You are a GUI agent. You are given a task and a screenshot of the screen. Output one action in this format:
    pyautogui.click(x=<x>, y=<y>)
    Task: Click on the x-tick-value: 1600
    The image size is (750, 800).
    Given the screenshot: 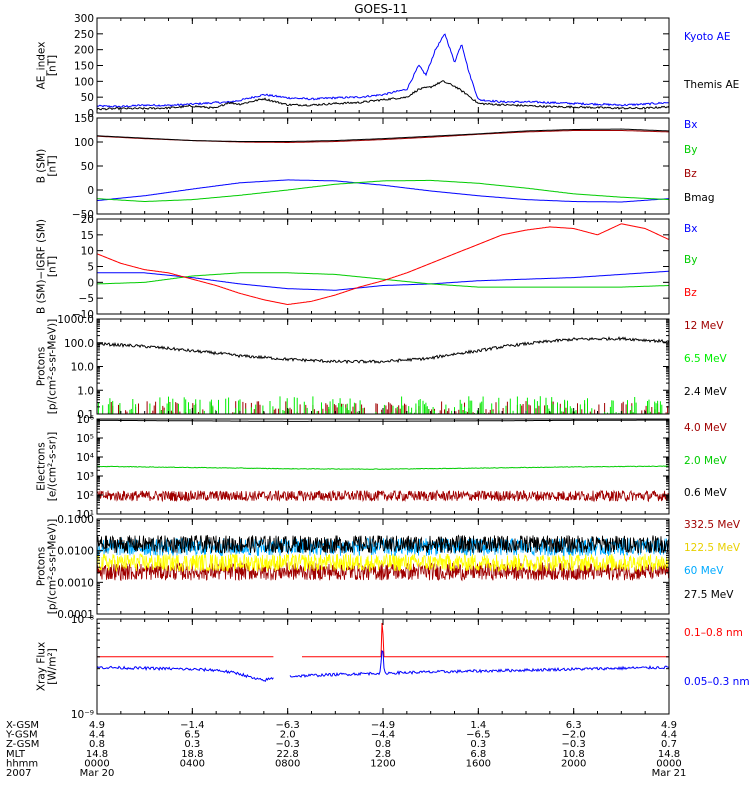 What is the action you would take?
    pyautogui.click(x=478, y=763)
    